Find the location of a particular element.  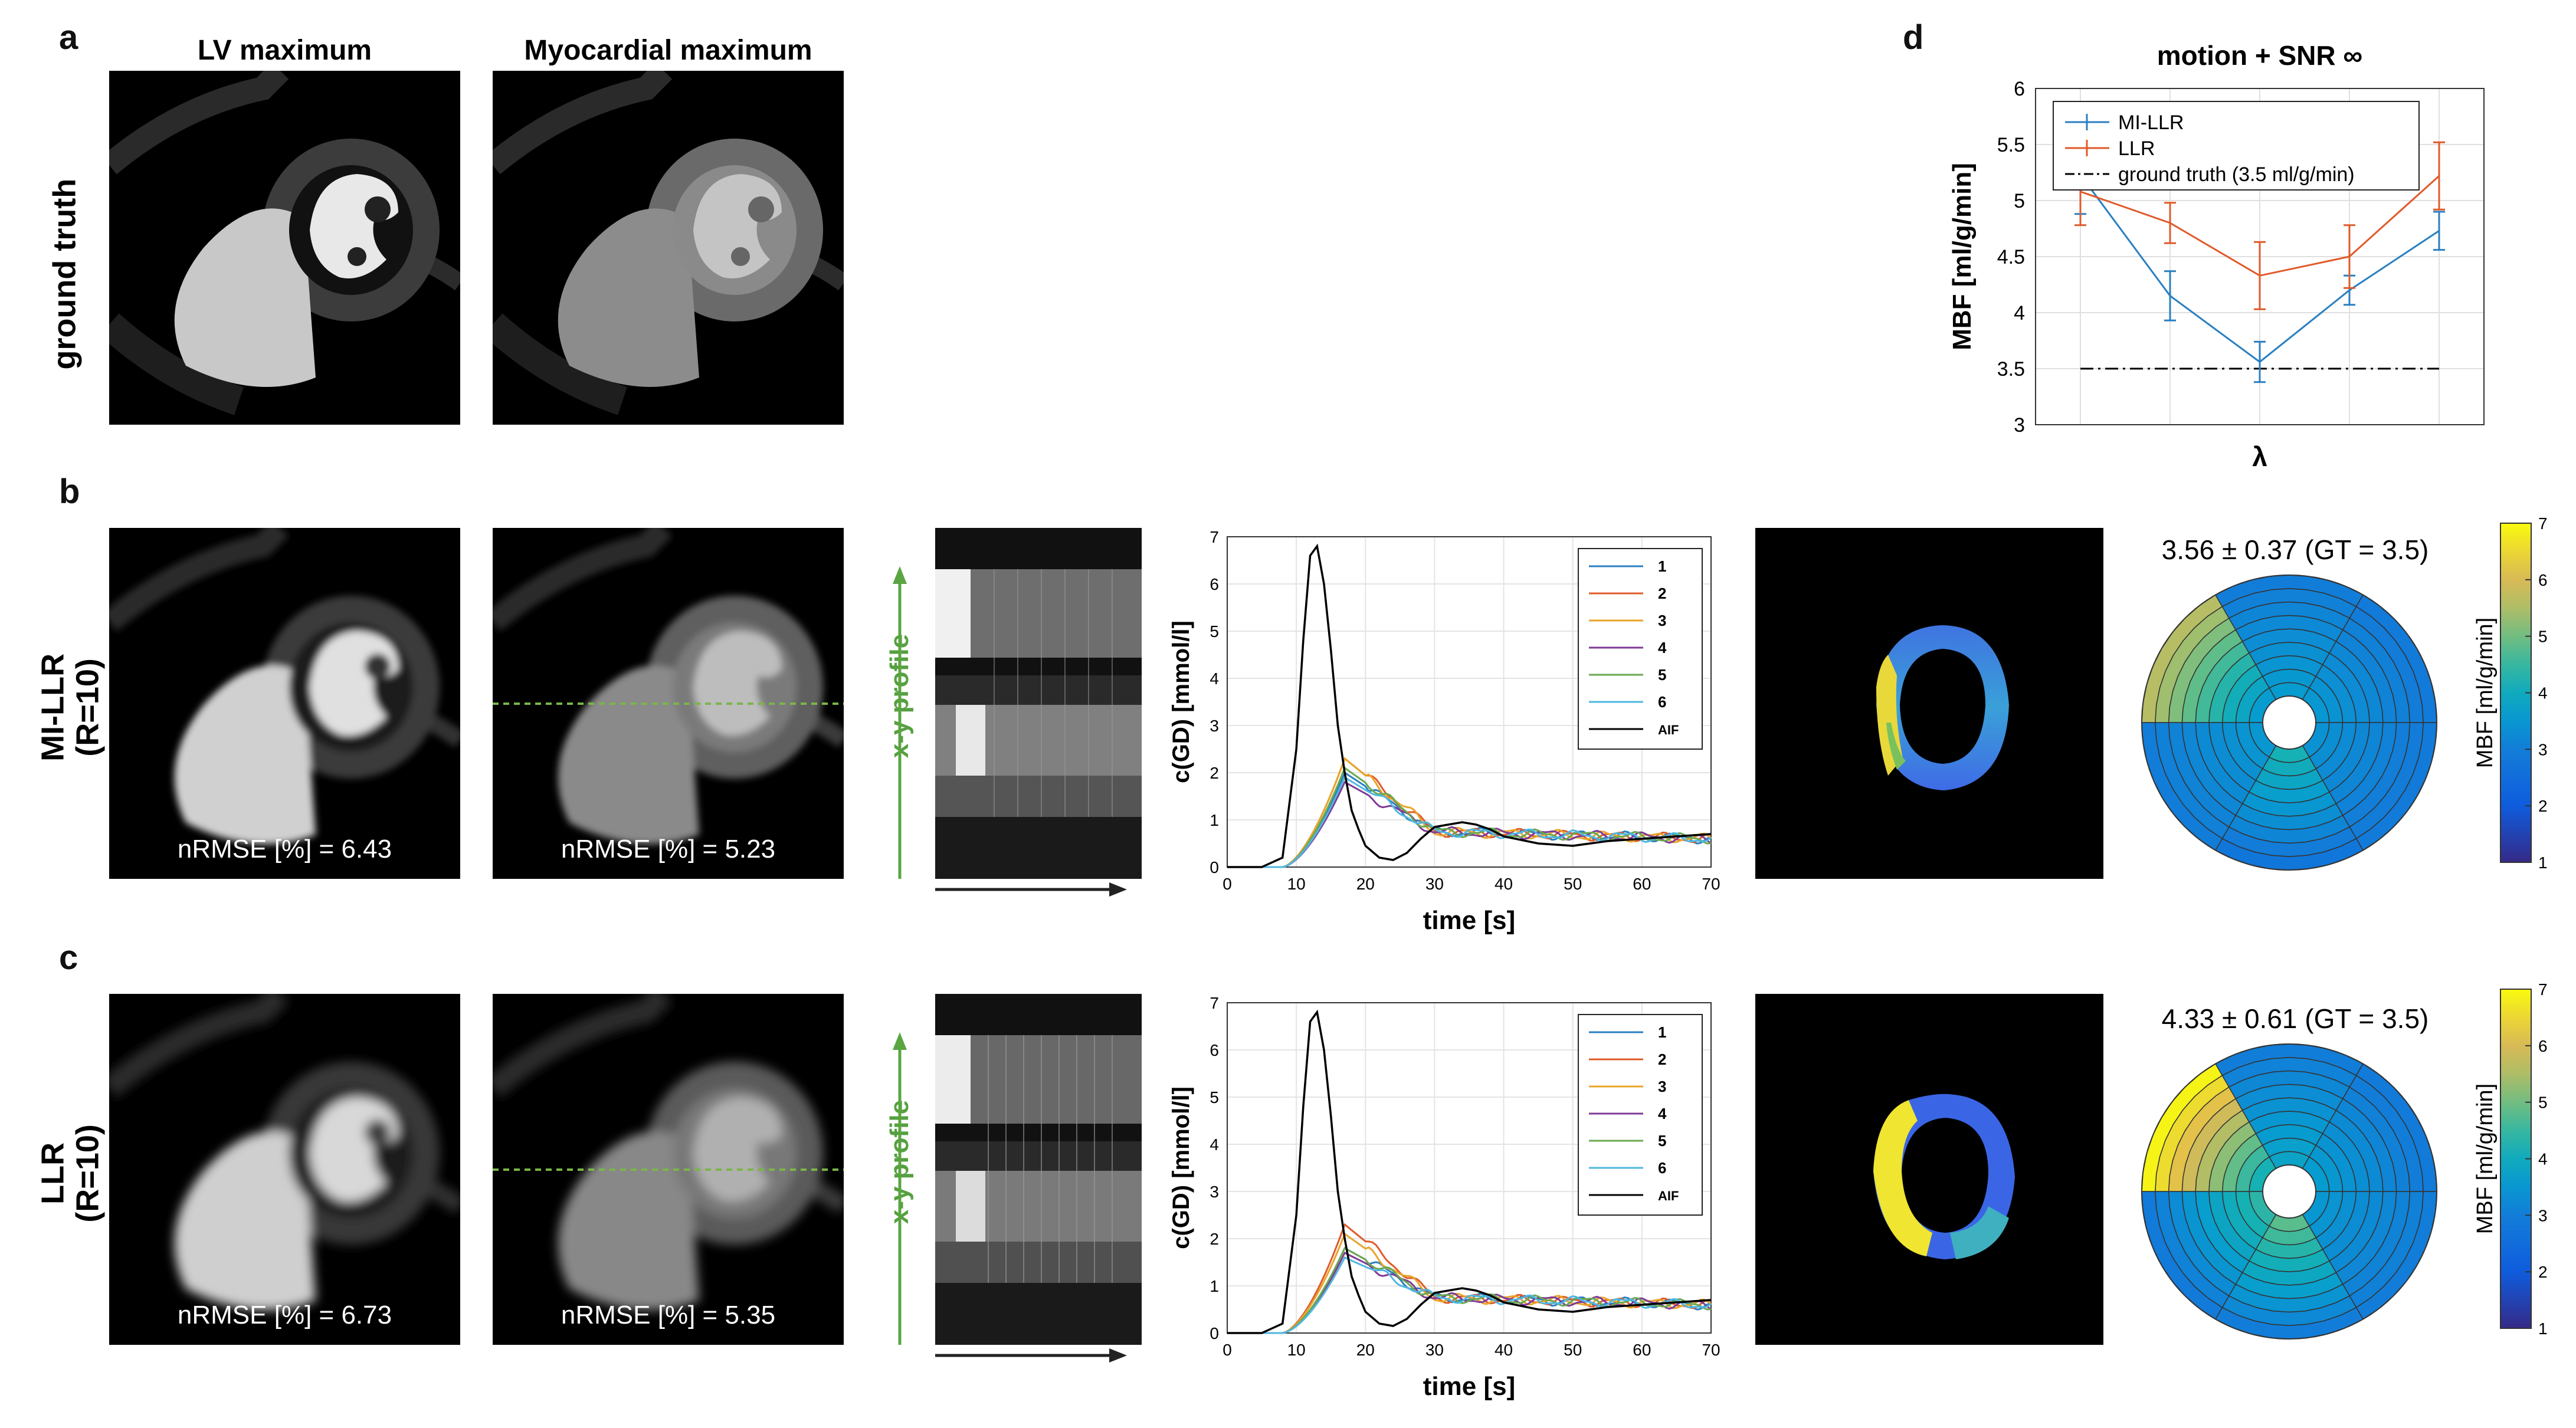

row-label-mi-llr-line2: (R=10) is located at coordinates (88, 707).